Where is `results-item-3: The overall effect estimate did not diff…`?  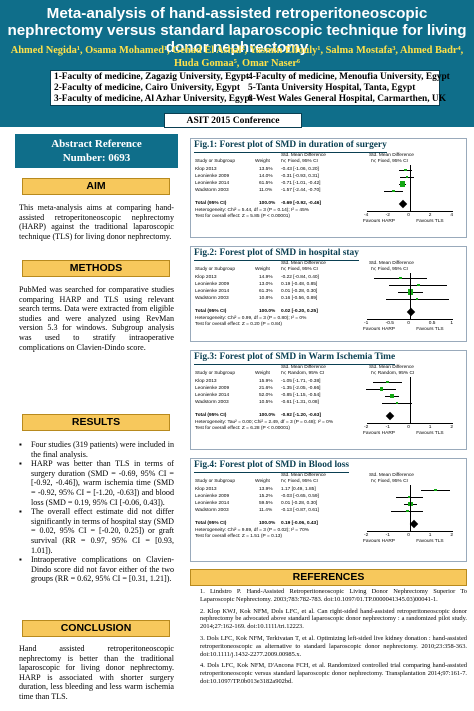 results-item-3: The overall effect estimate did not diff… is located at coordinates (96, 531).